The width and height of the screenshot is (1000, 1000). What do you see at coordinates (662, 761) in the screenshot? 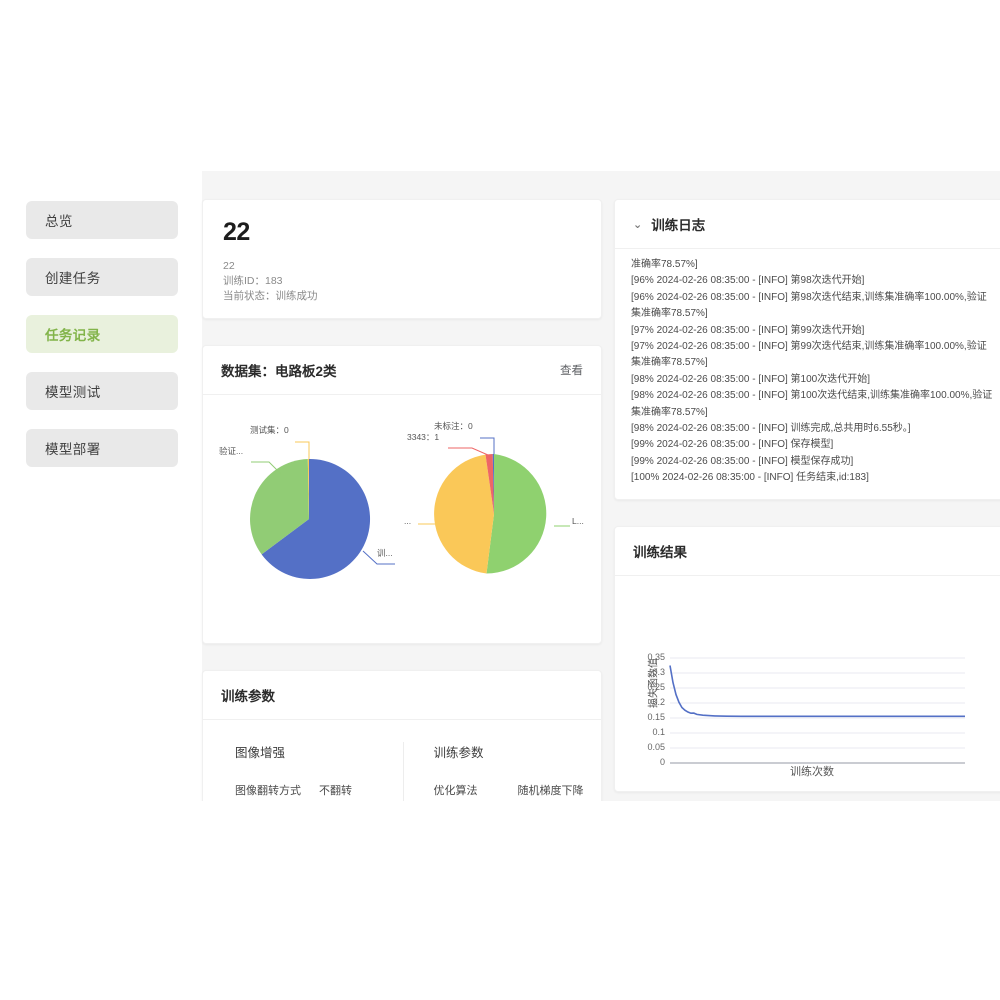
I see `y-tick: 0` at bounding box center [662, 761].